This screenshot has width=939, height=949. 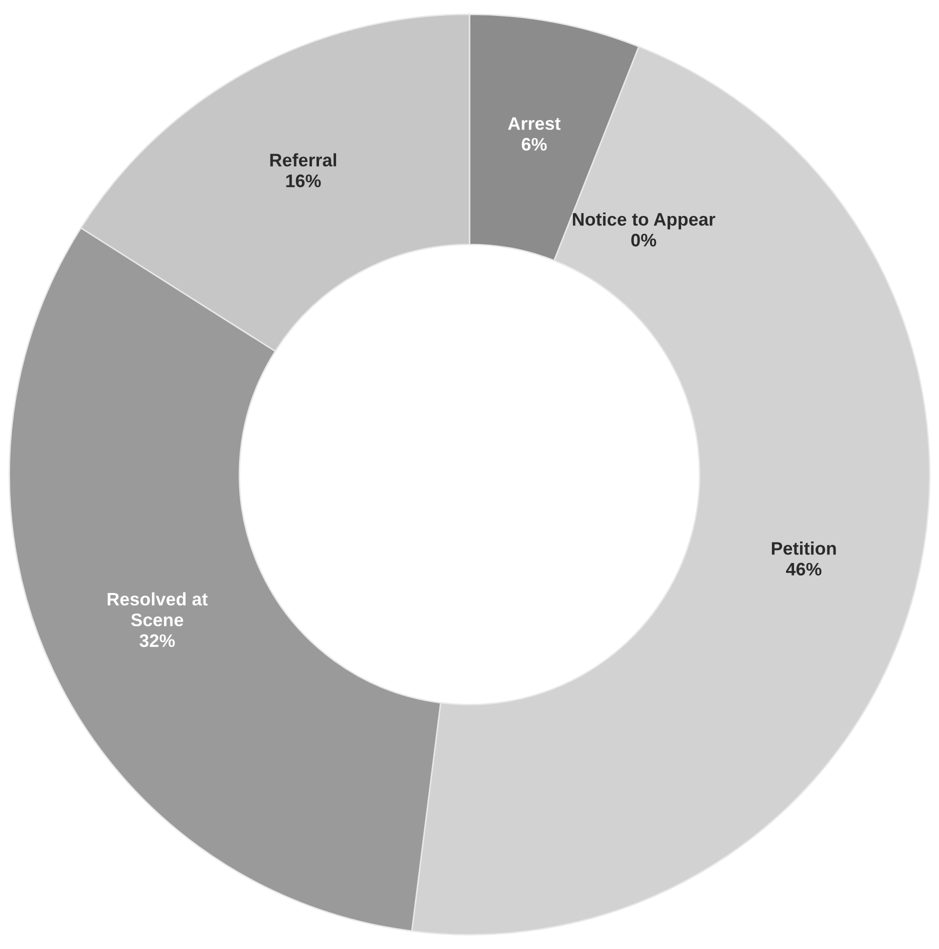 What do you see at coordinates (643, 240) in the screenshot?
I see `text: 0%` at bounding box center [643, 240].